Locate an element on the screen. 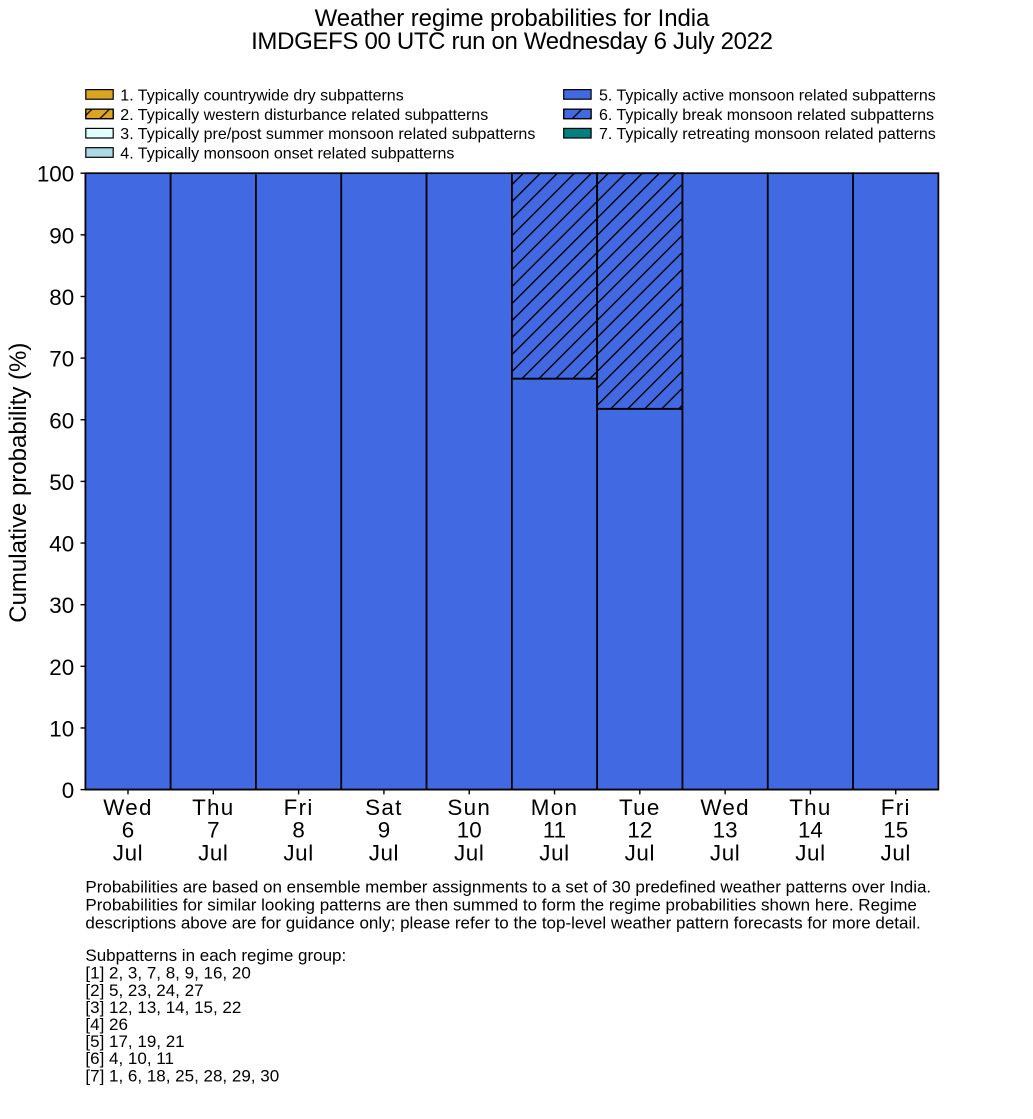  svg-text: 20 is located at coordinates (61, 667).